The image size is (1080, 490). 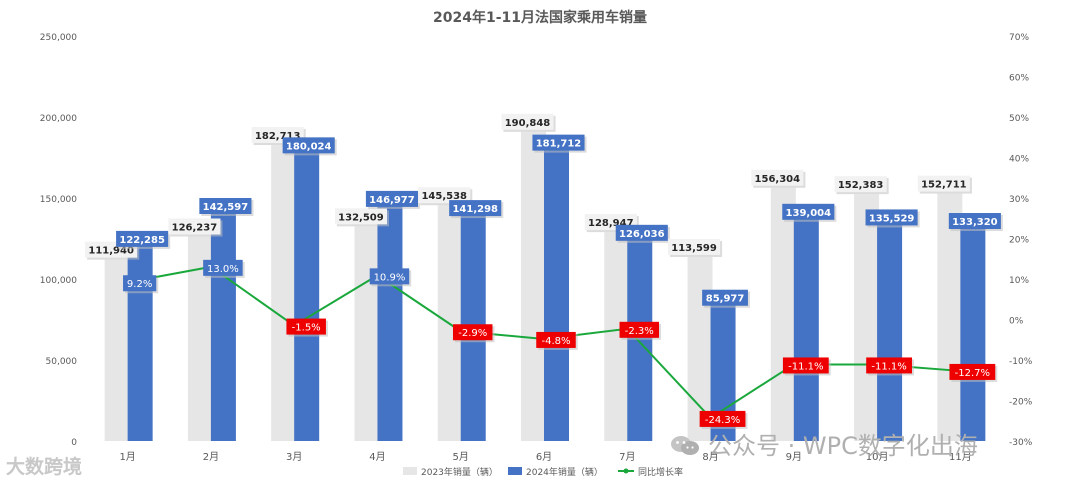 I want to click on label-growth-group: -11.1%, so click(x=806, y=366).